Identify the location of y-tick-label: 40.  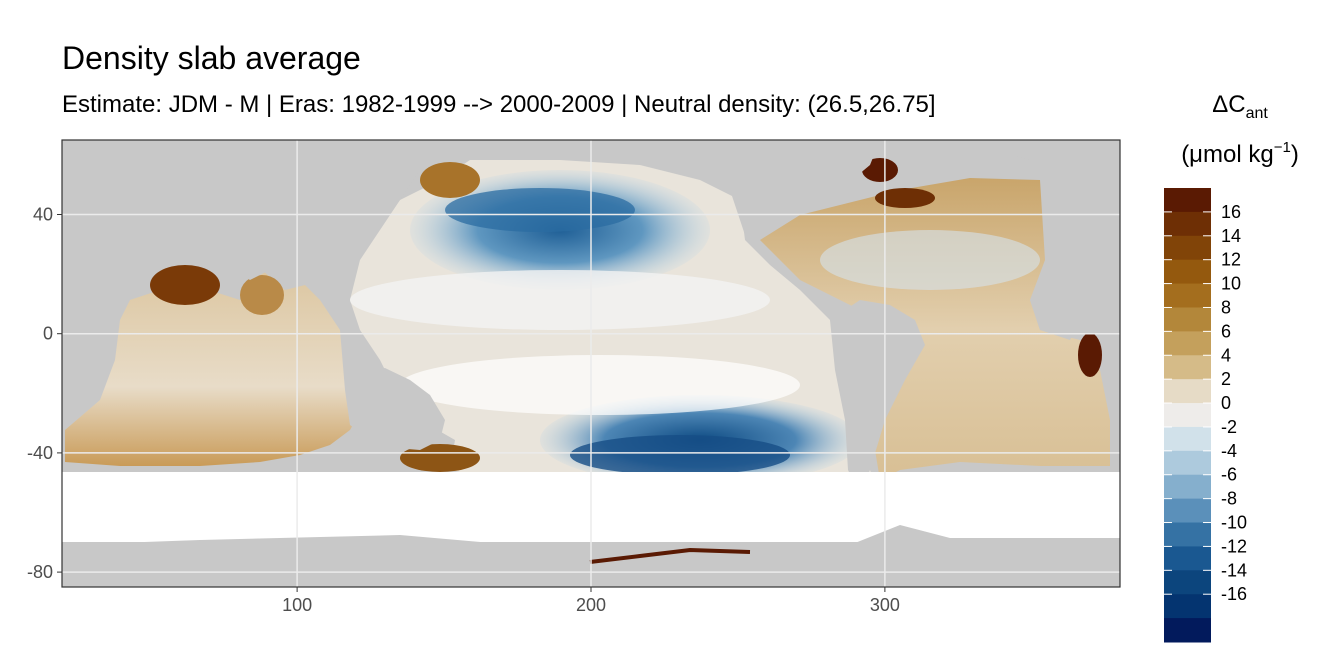
(43, 215).